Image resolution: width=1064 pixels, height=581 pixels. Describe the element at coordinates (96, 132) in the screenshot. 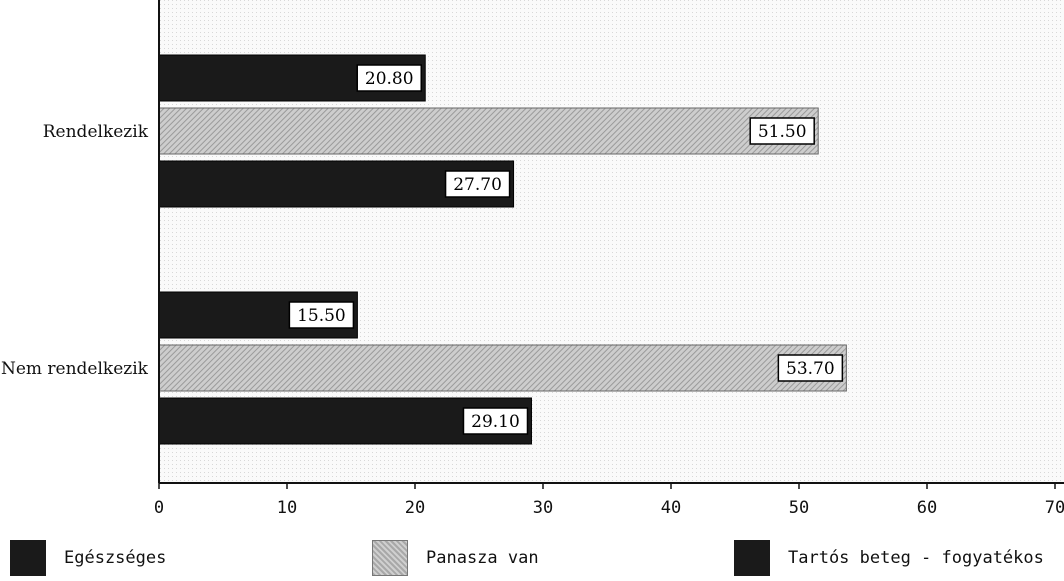

I see `category-label: Rendelkezik` at that location.